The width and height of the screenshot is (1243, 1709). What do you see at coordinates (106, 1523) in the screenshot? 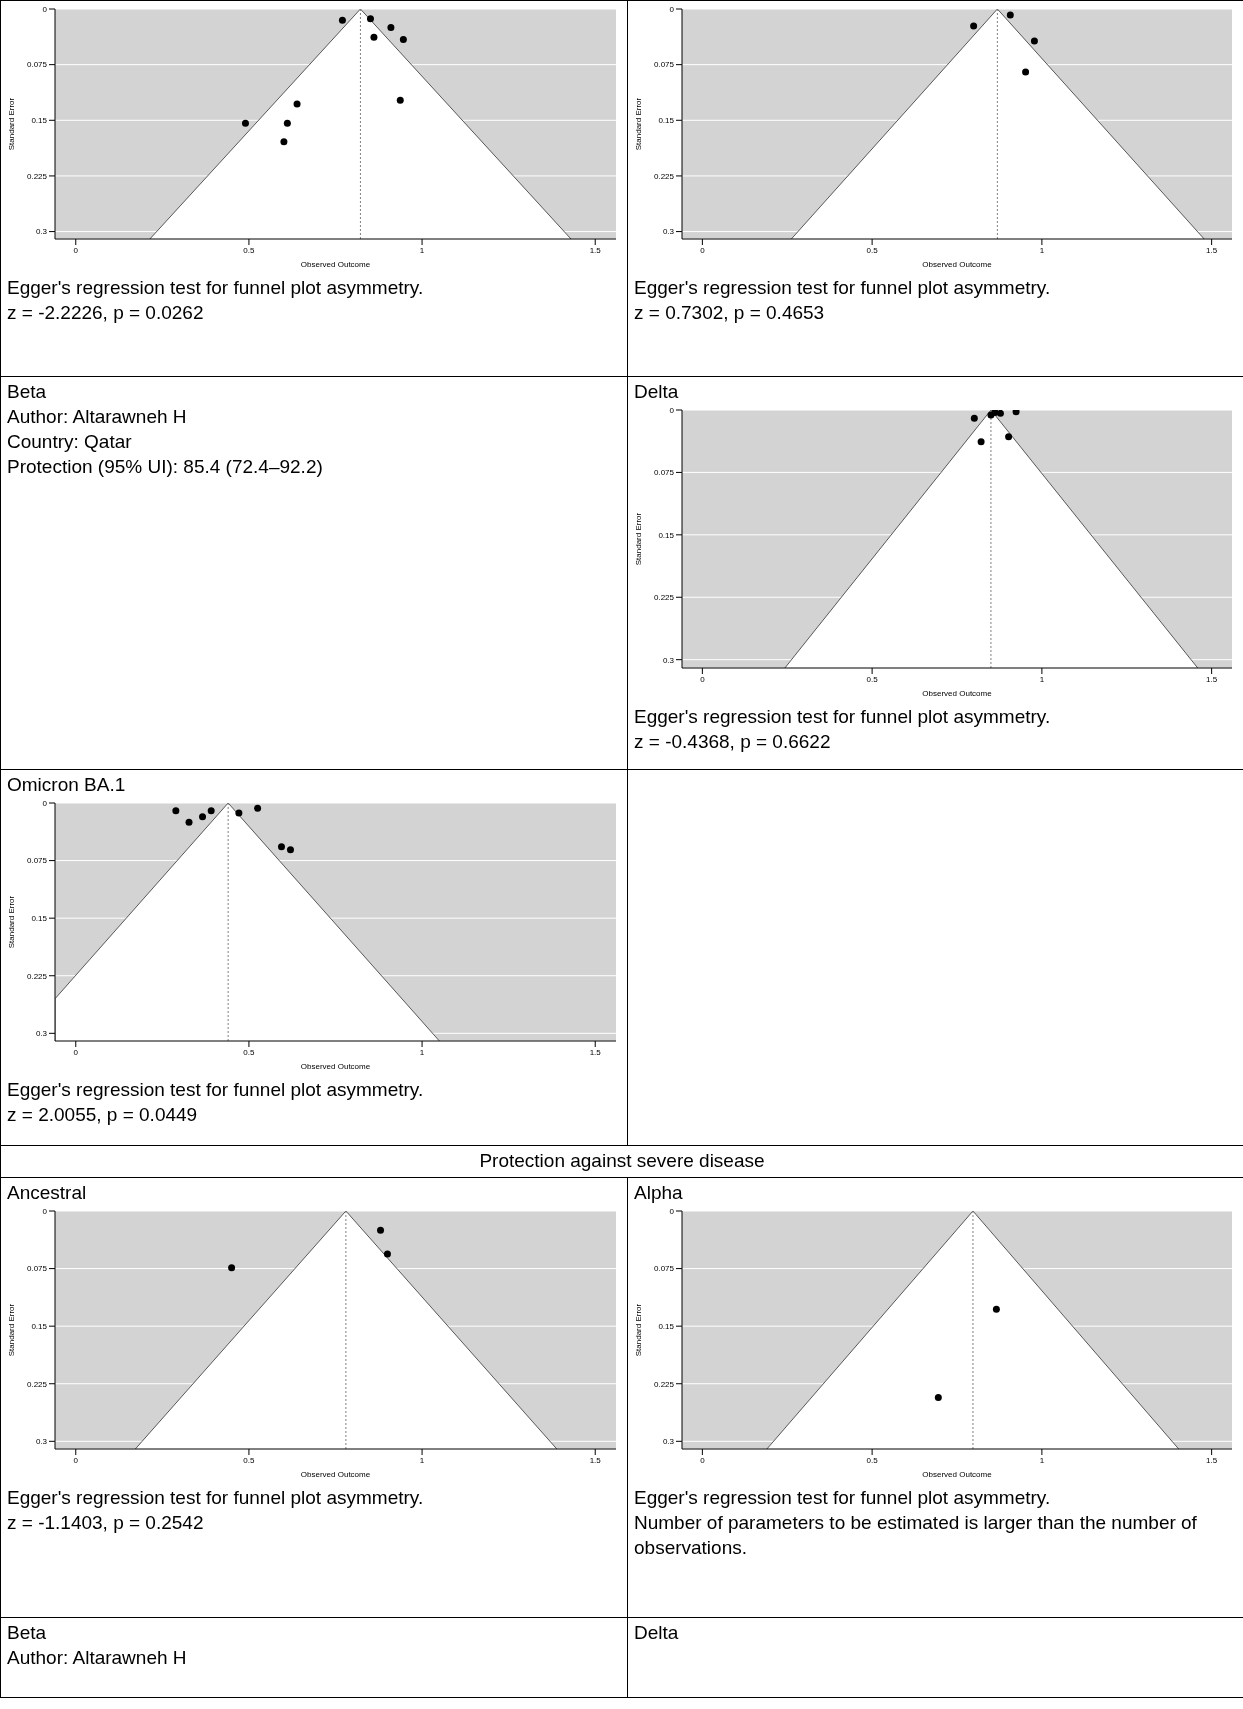
I see `text: z = -1.1403, p = 0.2542` at bounding box center [106, 1523].